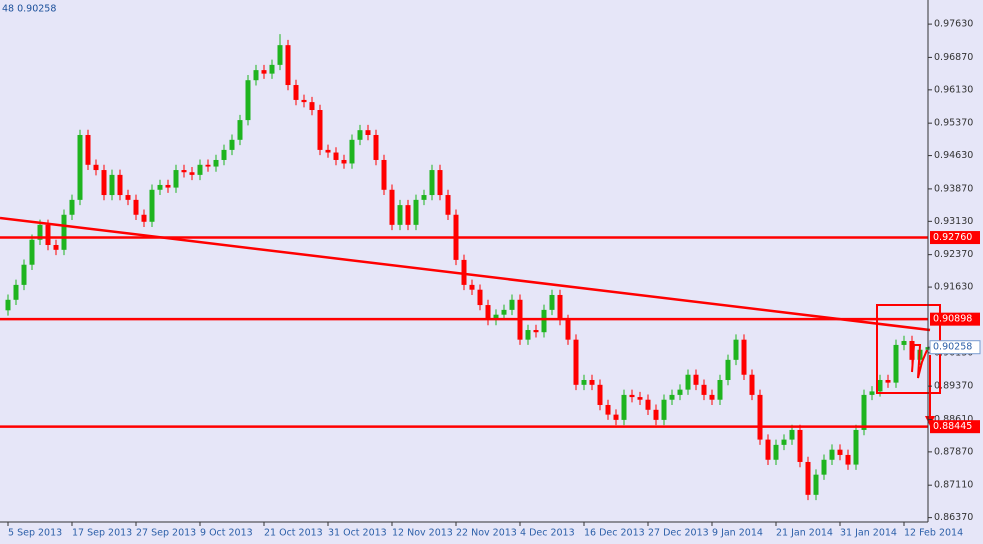 Image resolution: width=983 pixels, height=544 pixels. I want to click on x-tick-label: 5 Sep 2013, so click(35, 533).